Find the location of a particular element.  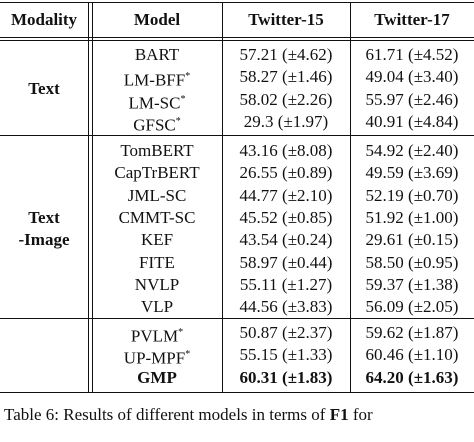

model-cell: LM-SC* is located at coordinates (157, 102).